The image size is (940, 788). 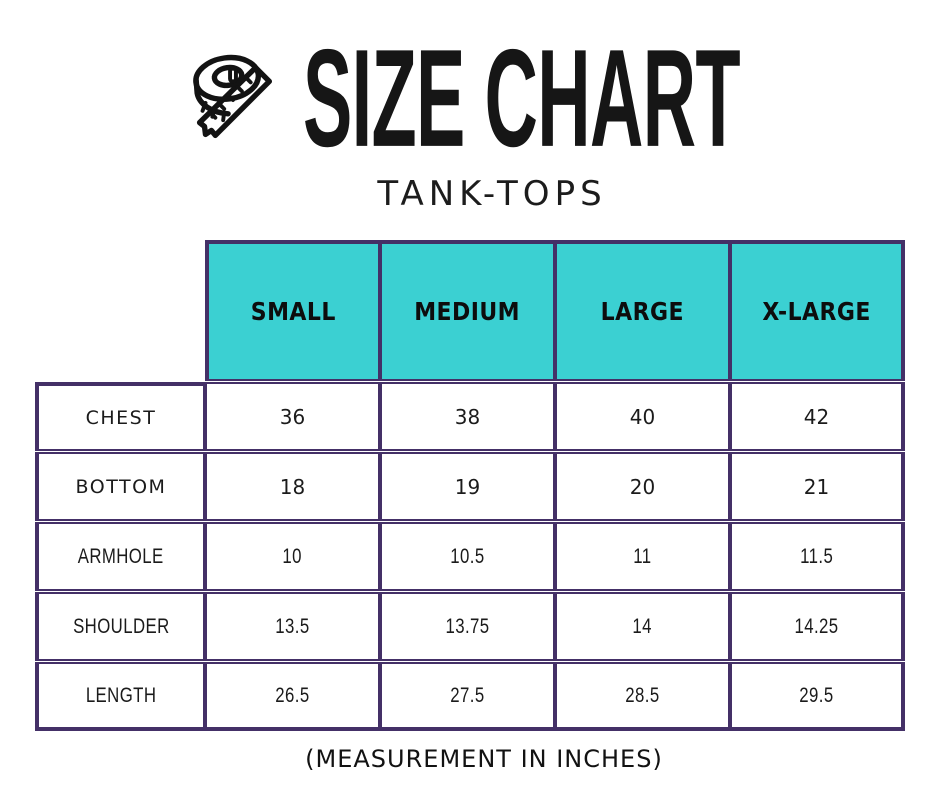 I want to click on column-header-label: X-LARGE, so click(x=816, y=311).